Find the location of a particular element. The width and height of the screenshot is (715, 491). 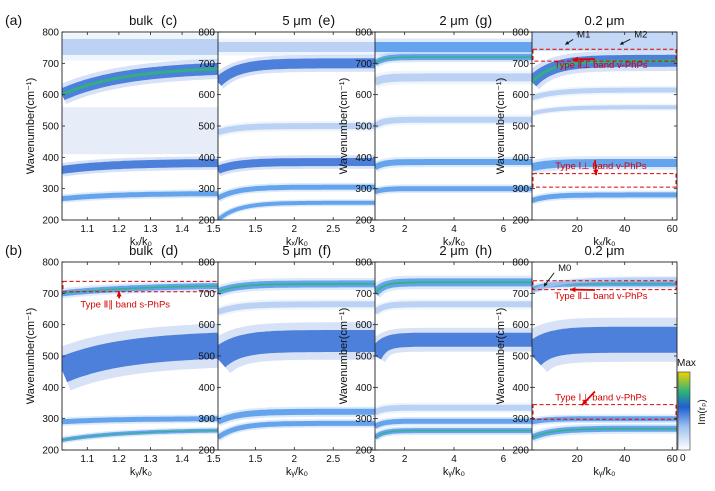

x-tick-label-0: 20 is located at coordinates (578, 229).